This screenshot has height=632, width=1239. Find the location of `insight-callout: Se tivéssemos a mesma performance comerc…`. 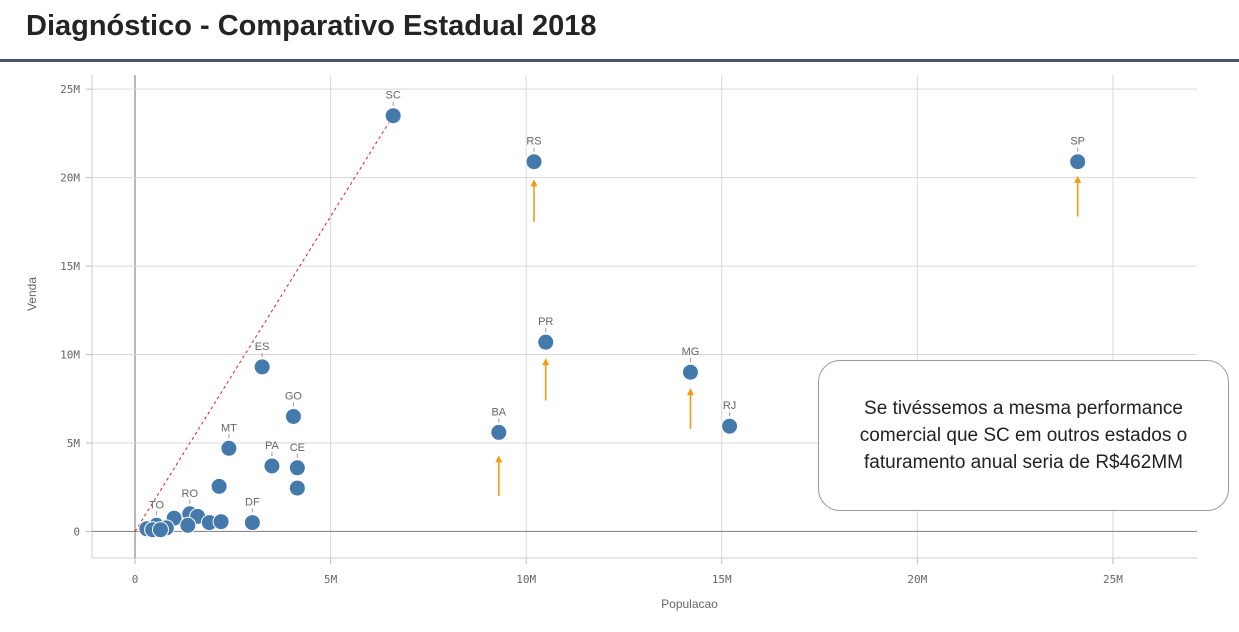

insight-callout: Se tivéssemos a mesma performance comerc… is located at coordinates (1023, 435).